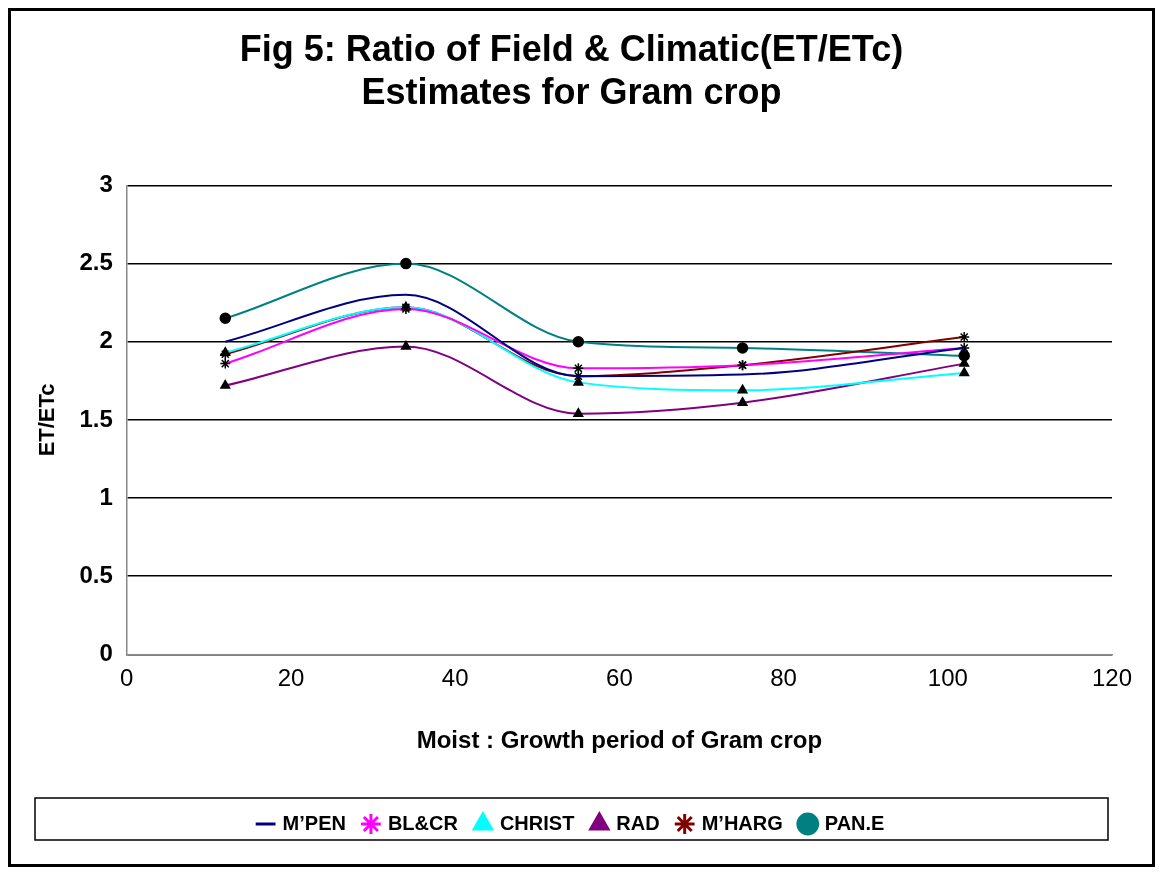 The height and width of the screenshot is (875, 1163). I want to click on y-tick-label: 0.5, so click(96, 574).